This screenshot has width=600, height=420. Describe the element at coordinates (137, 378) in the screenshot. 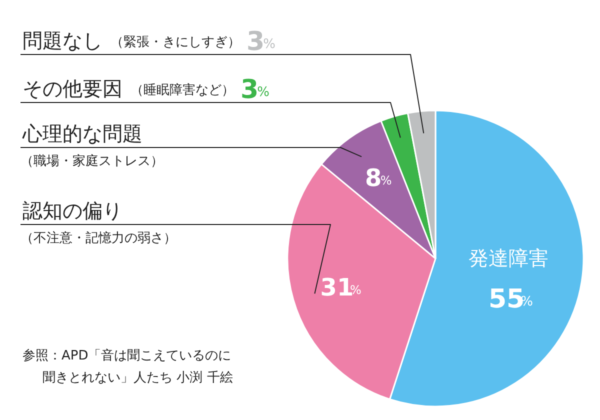

I see `text: 聞きとれない」人たち 小渕 千絵` at that location.